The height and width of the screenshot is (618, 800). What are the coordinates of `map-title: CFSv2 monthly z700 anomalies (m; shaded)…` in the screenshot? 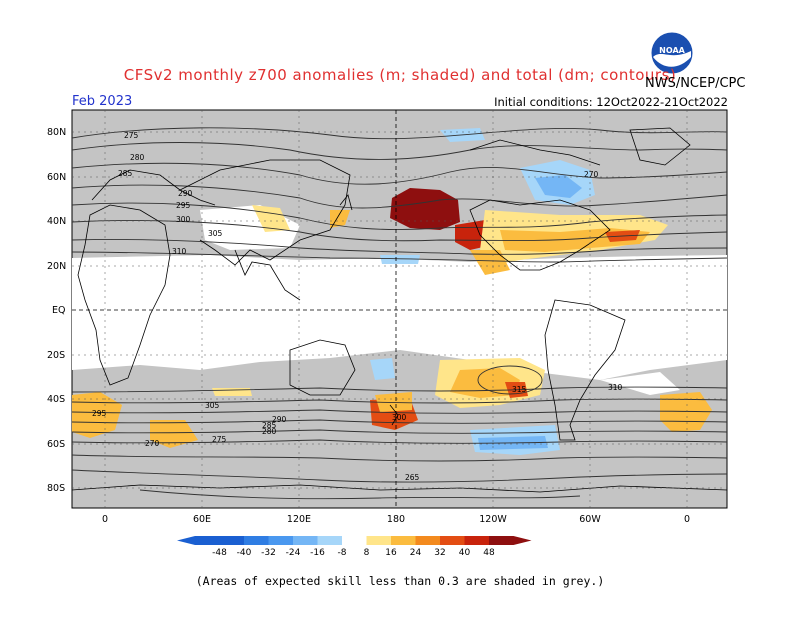 It's located at (400, 75).